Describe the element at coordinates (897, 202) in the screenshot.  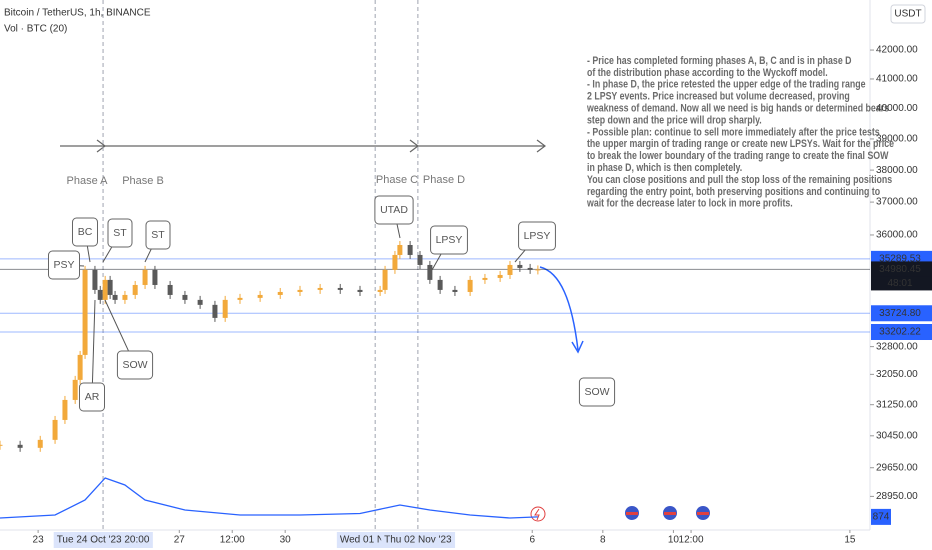
I see `y-tick-label: 37000.00` at that location.